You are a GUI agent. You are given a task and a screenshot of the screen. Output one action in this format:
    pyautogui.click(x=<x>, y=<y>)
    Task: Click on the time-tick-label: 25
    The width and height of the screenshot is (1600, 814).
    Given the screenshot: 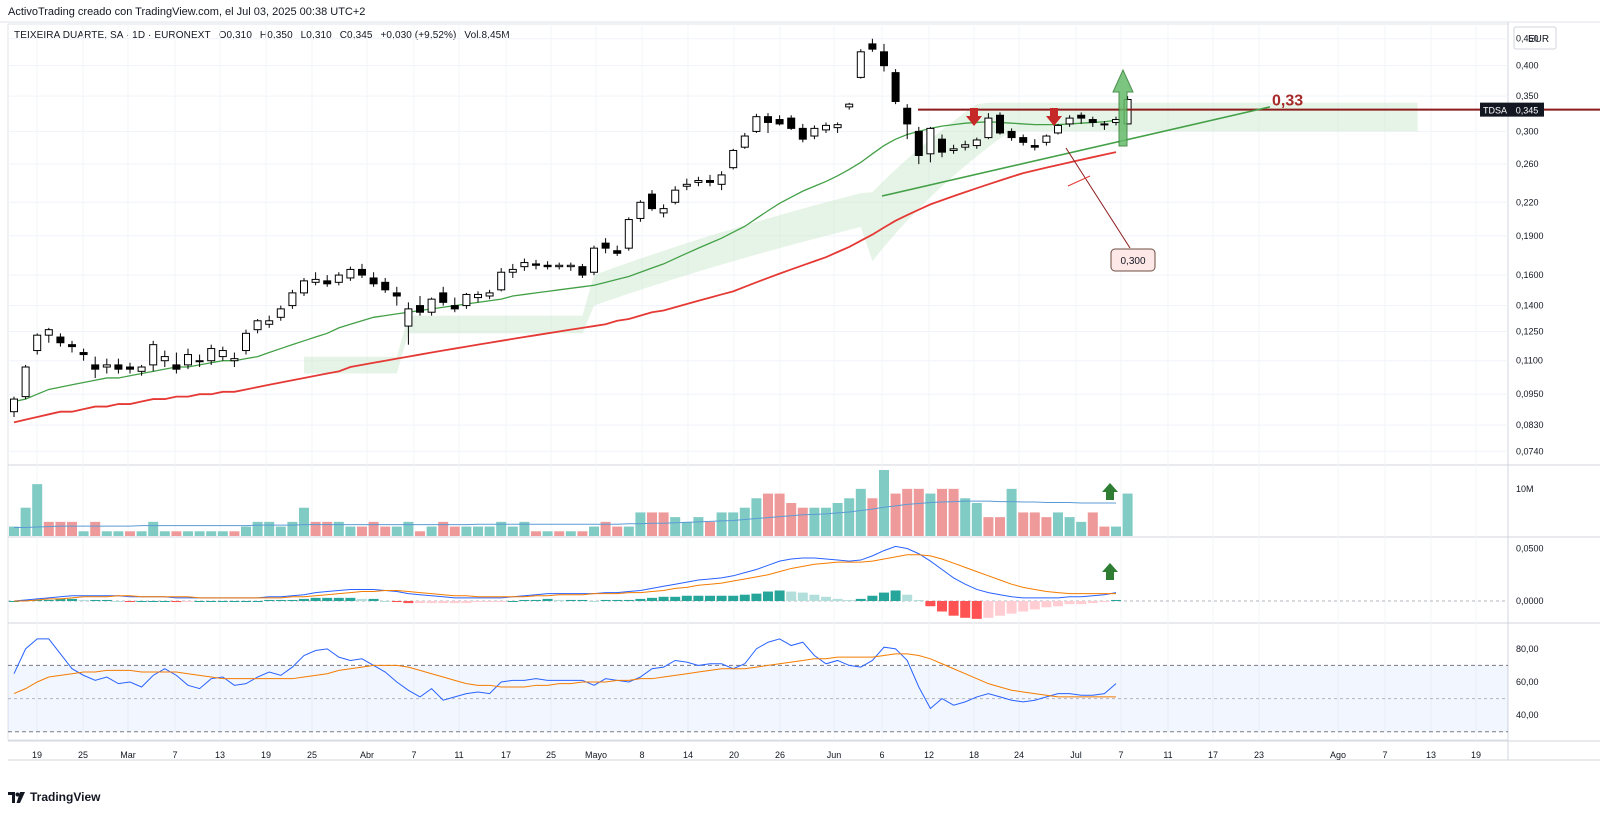 What is the action you would take?
    pyautogui.click(x=312, y=755)
    